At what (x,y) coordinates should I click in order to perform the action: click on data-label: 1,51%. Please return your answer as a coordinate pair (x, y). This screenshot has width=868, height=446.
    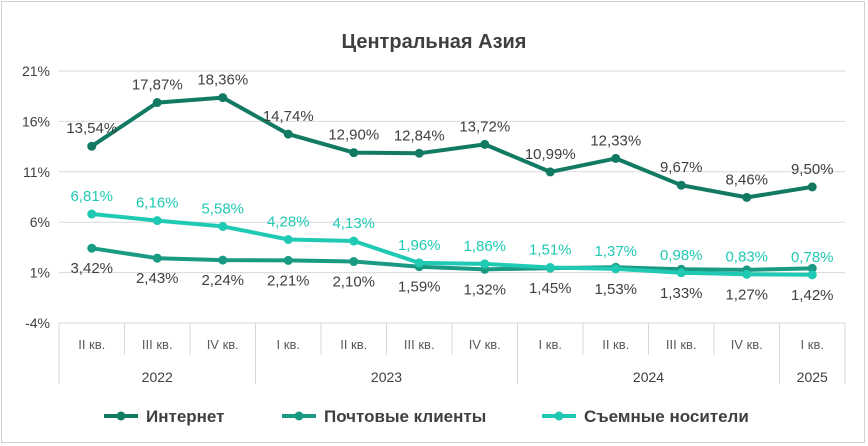
    Looking at the image, I should click on (550, 249).